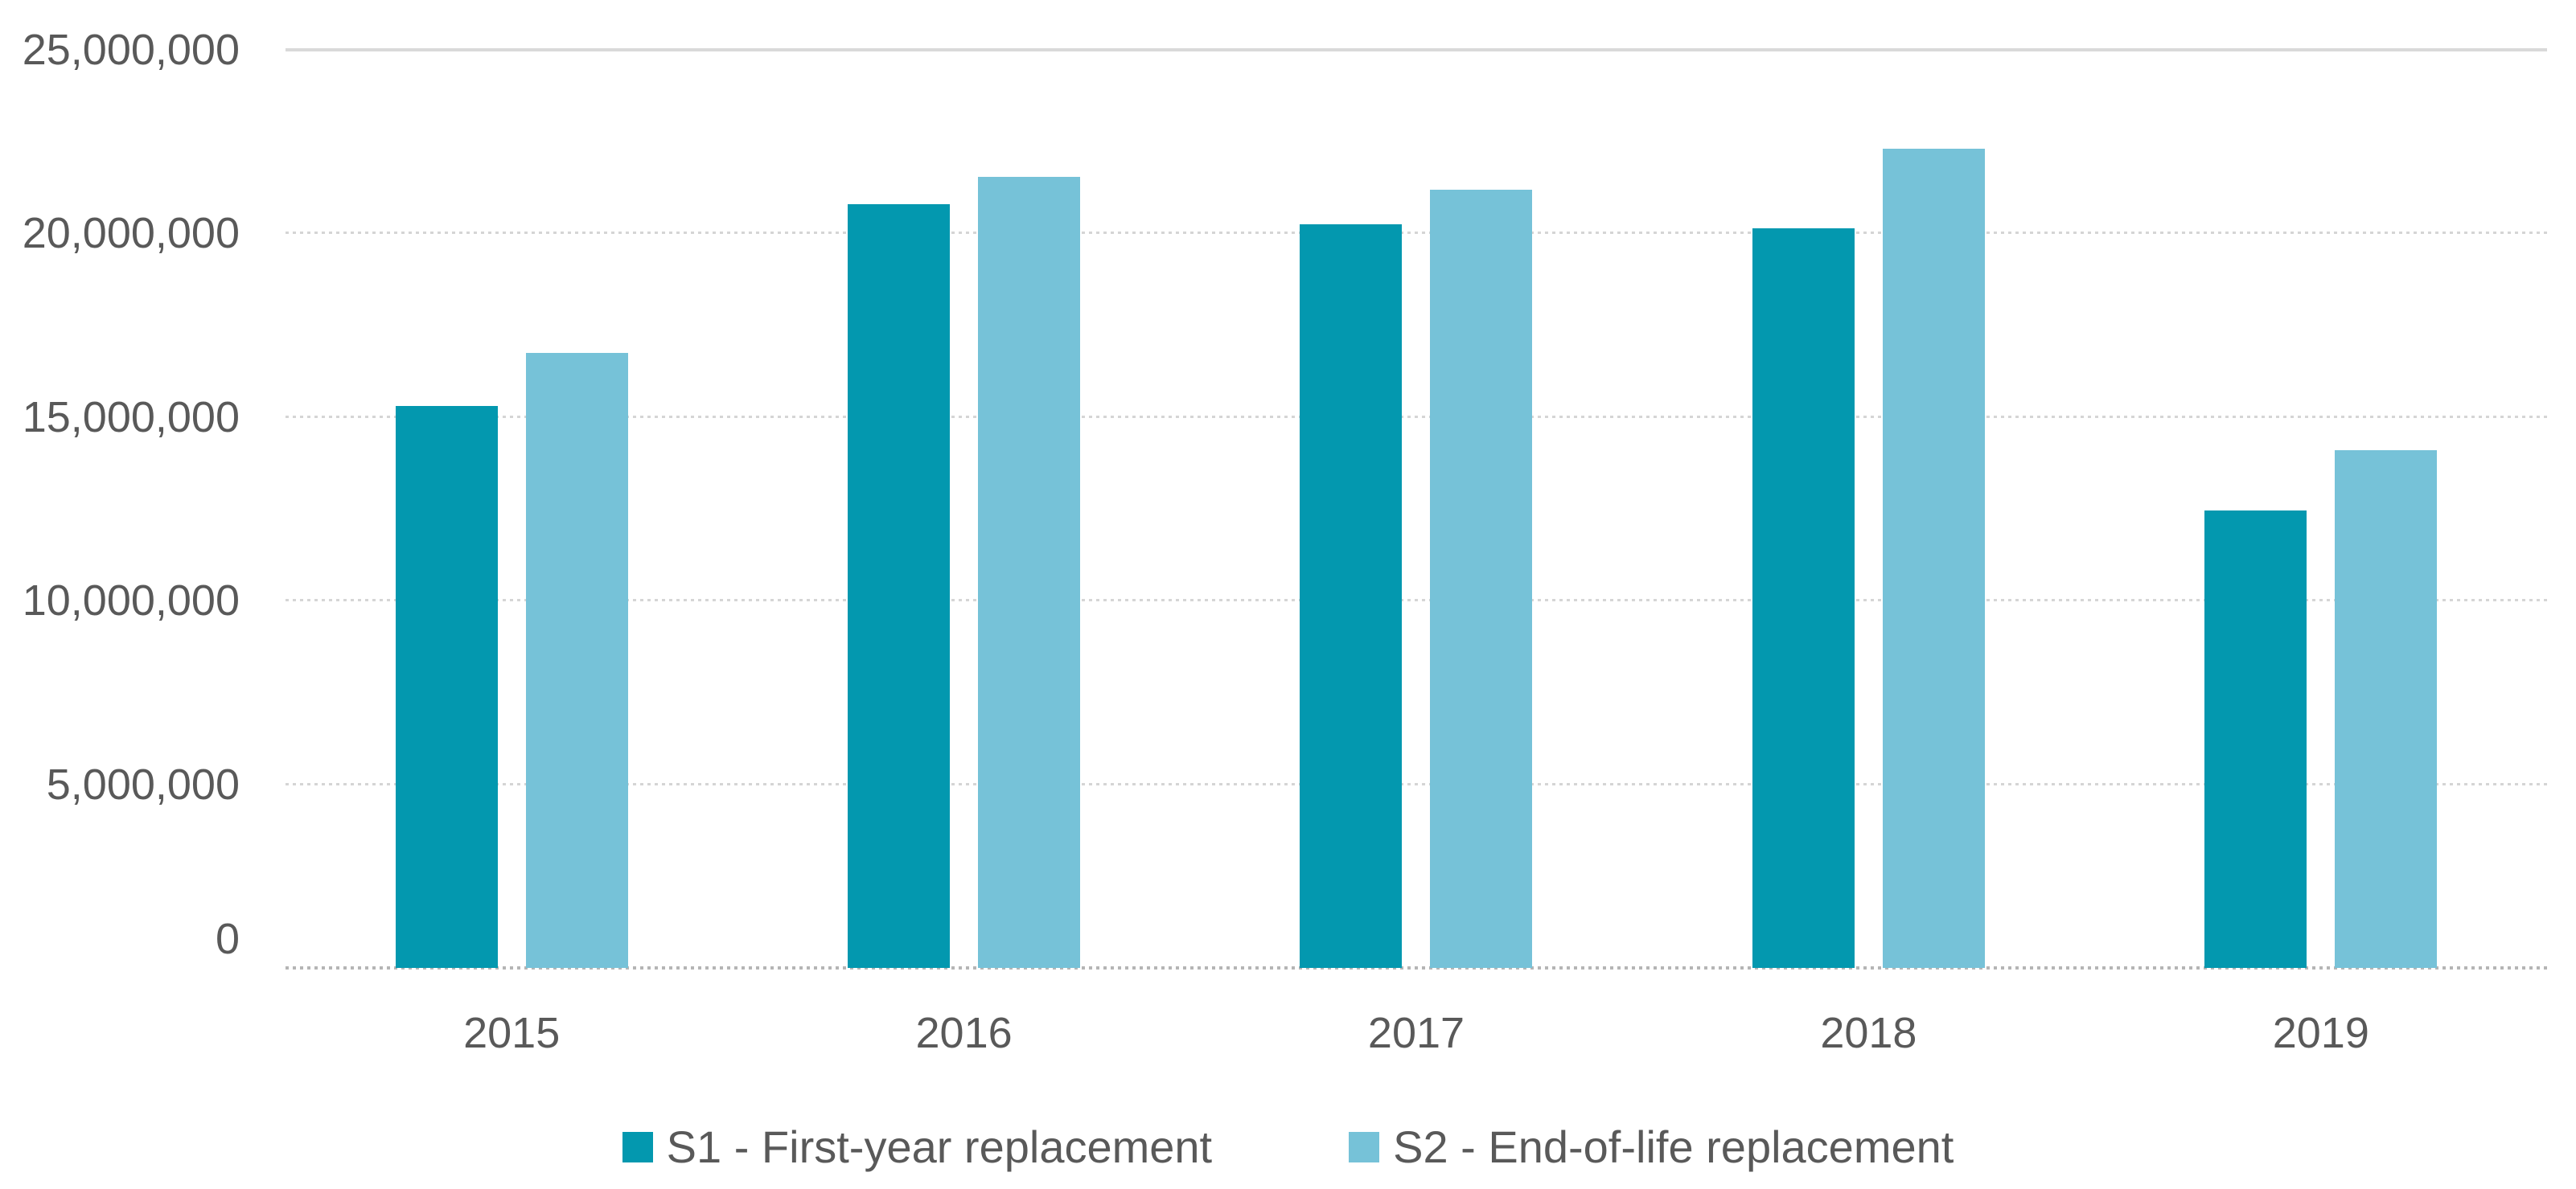 Image resolution: width=2576 pixels, height=1189 pixels. I want to click on bar-group-2015, so click(511, 509).